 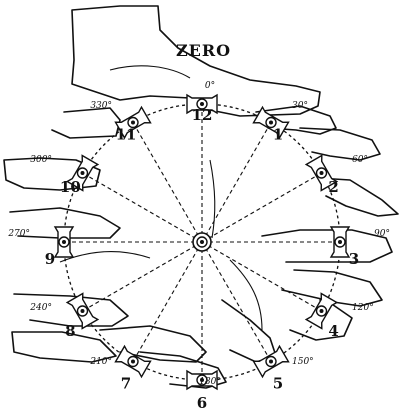 What do you see at coordinates (278, 134) in the screenshot?
I see `hour-label-1: 1` at bounding box center [278, 134].